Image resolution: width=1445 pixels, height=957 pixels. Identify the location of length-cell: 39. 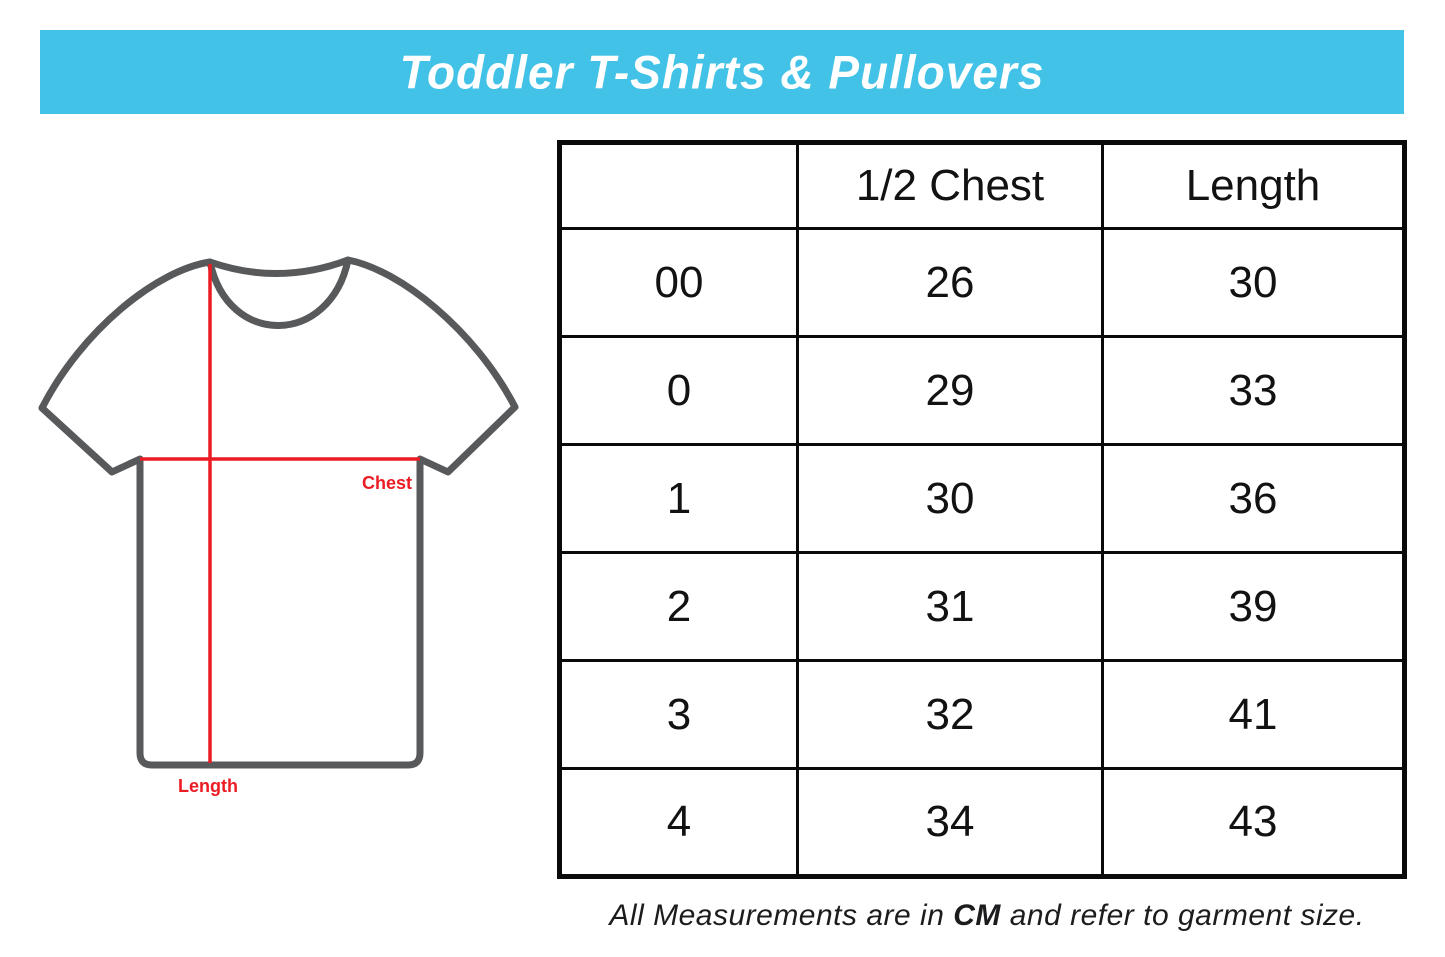
(1253, 606).